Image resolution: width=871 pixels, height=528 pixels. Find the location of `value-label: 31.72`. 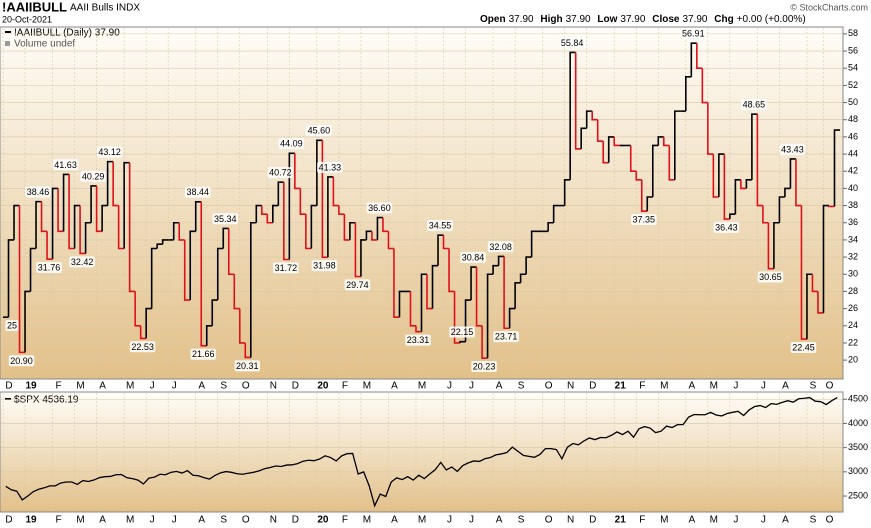

value-label: 31.72 is located at coordinates (286, 268).